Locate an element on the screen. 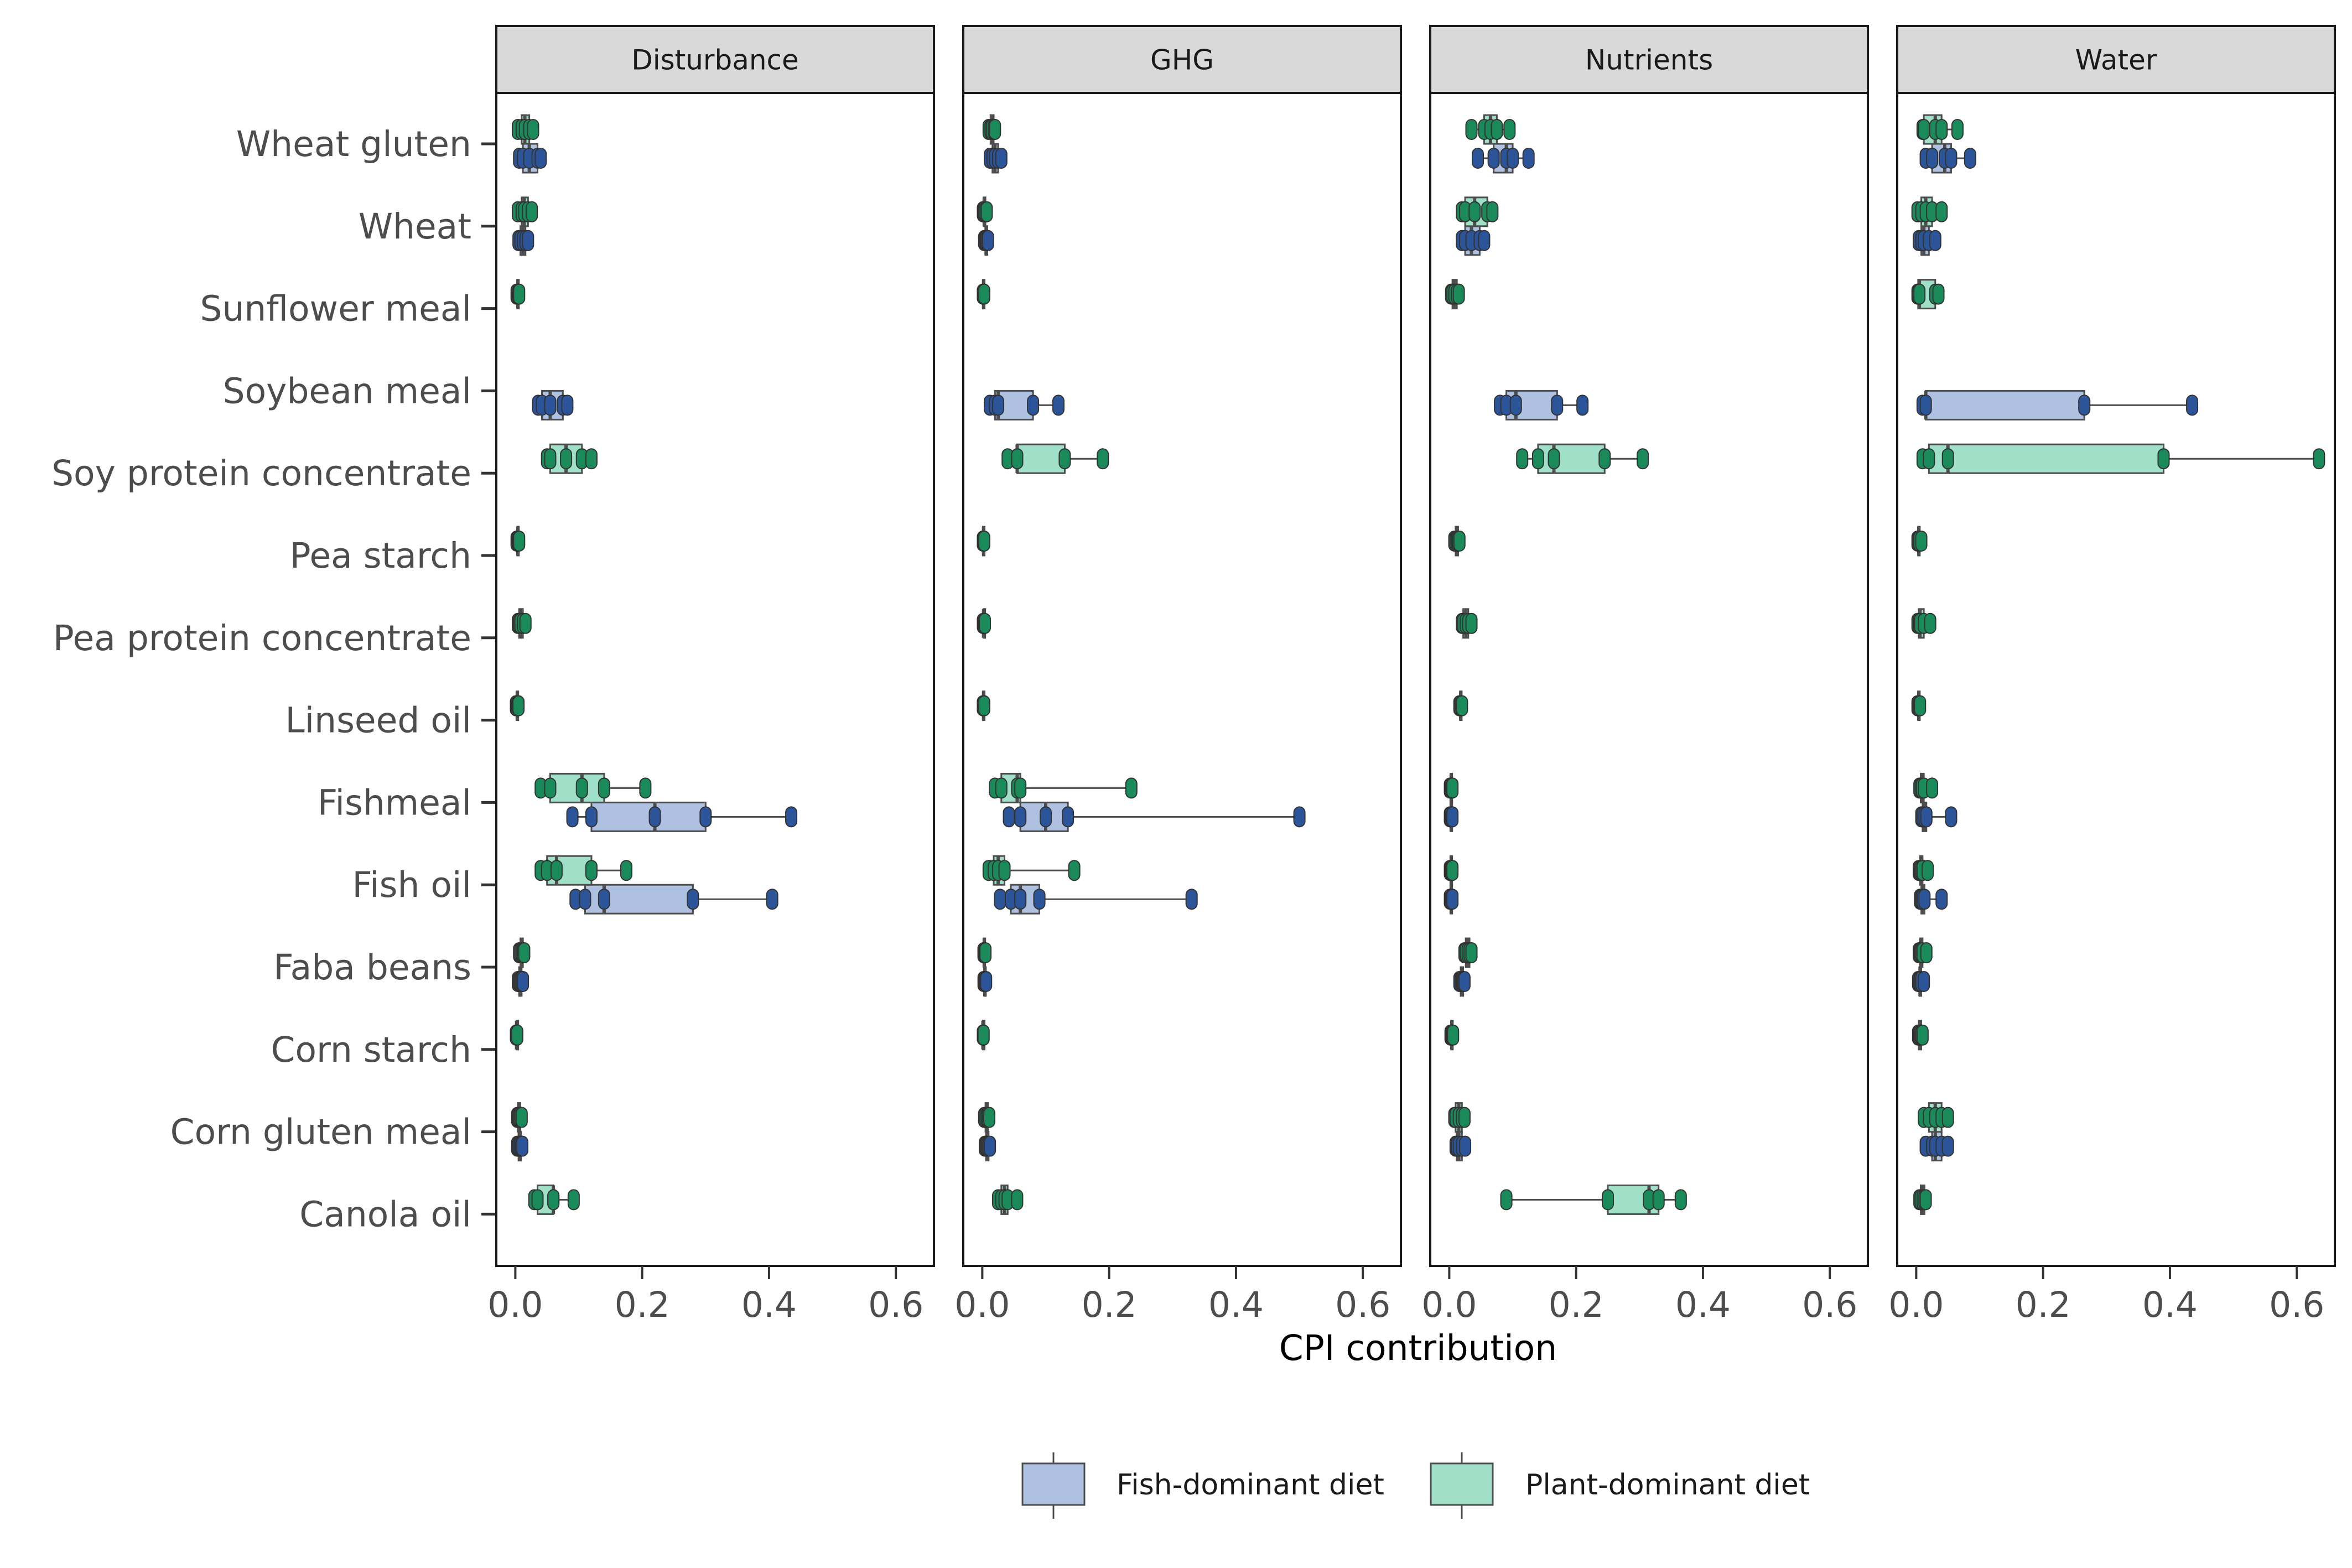 This screenshot has height=1568, width=2352. box-plant-dominant-diet-water-fish-oil is located at coordinates (1923, 870).